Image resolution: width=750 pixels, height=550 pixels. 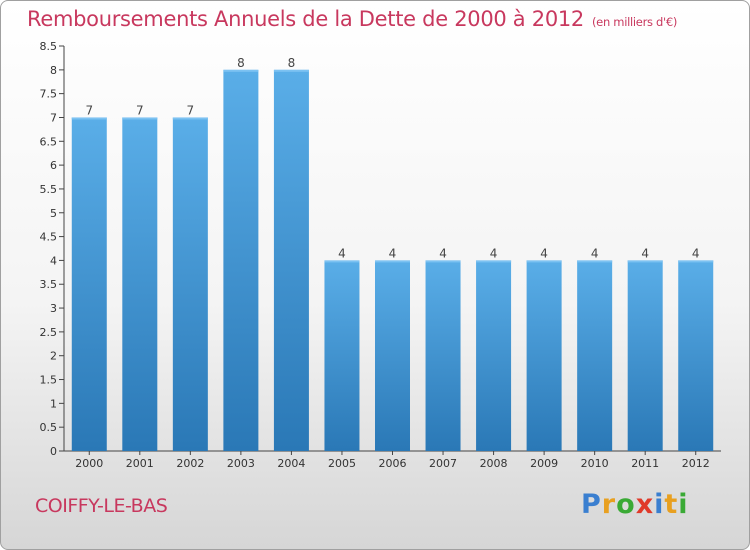 What do you see at coordinates (342, 463) in the screenshot?
I see `x-tick-label: 2005` at bounding box center [342, 463].